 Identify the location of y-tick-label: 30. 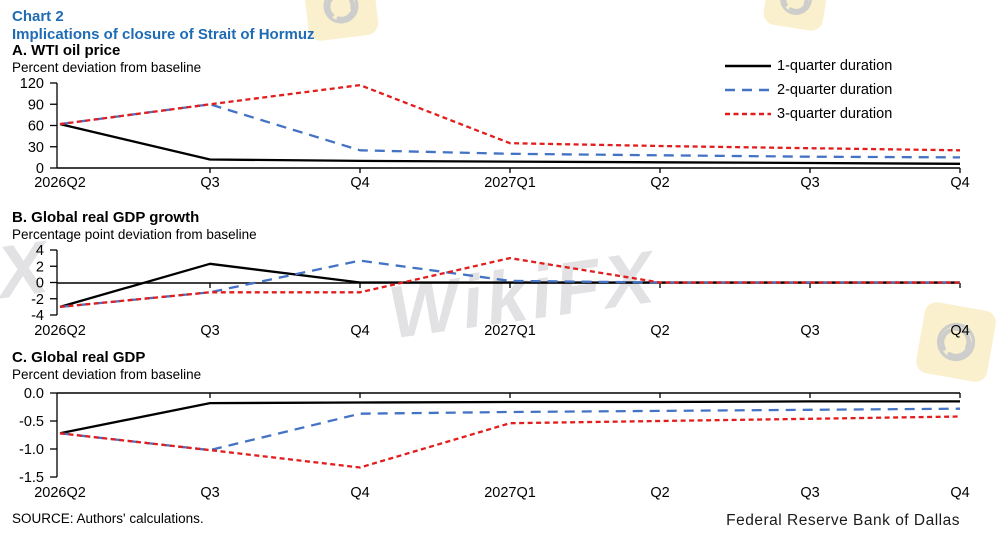
(36, 148).